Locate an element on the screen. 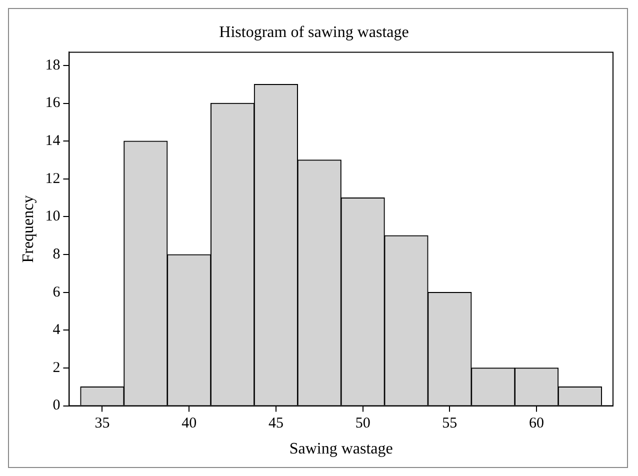  y-tick-label: 16 is located at coordinates (53, 103).